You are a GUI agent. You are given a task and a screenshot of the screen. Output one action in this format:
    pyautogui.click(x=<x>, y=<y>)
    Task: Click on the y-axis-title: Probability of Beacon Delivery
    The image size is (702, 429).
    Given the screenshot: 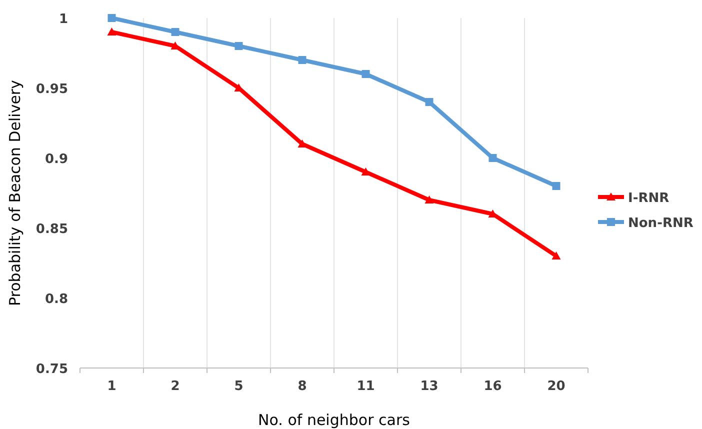 What is the action you would take?
    pyautogui.click(x=15, y=193)
    